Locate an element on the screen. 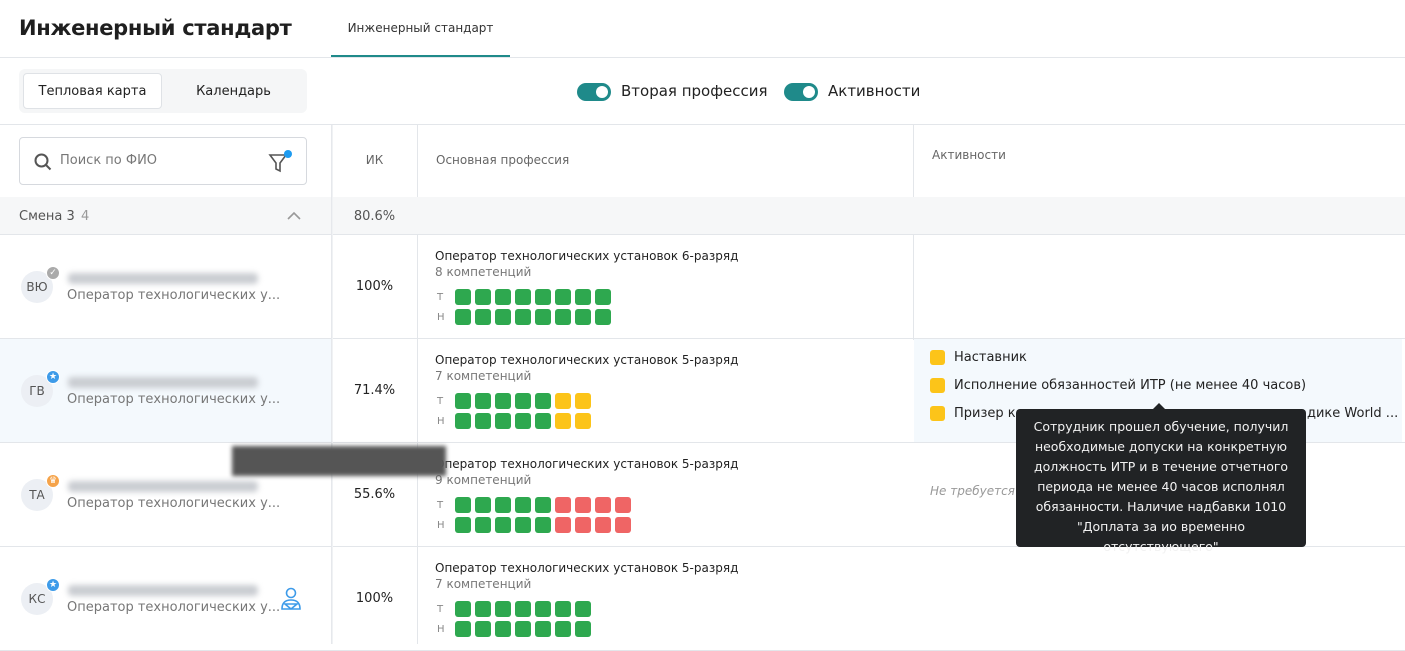 The image size is (1405, 651). search-input: Поиск по ФИО is located at coordinates (163, 161).